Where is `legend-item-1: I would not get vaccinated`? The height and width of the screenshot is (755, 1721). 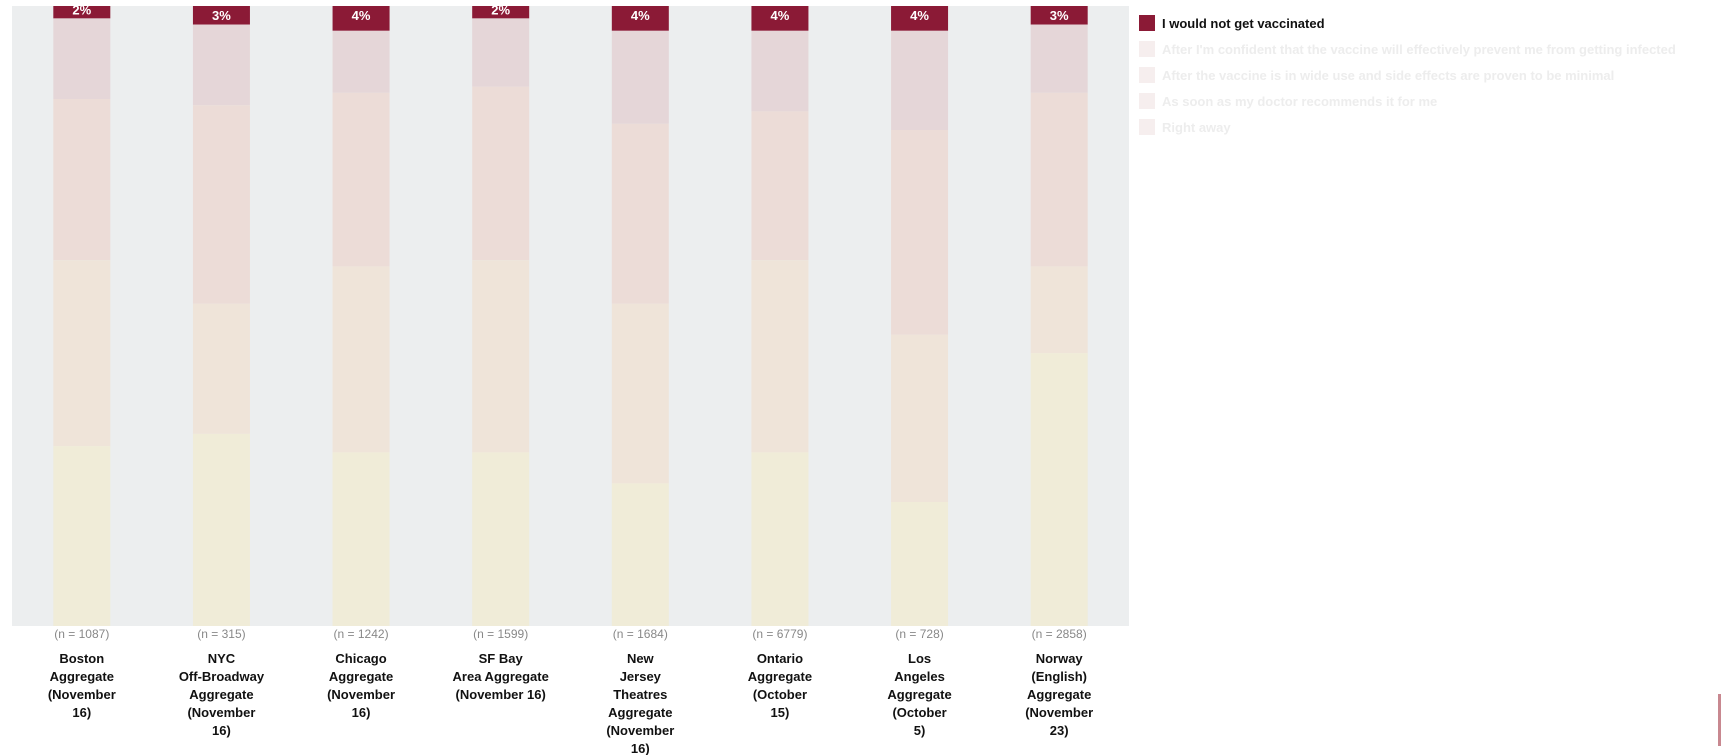
legend-item-1: I would not get vaccinated is located at coordinates (1407, 23).